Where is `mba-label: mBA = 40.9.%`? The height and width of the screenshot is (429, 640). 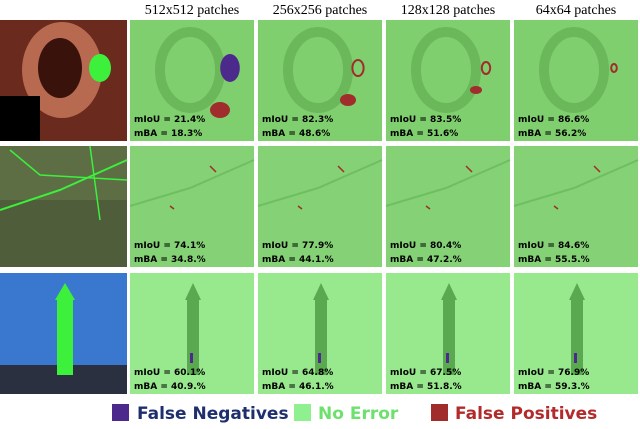
mba-label: mBA = 40.9.% is located at coordinates (170, 387).